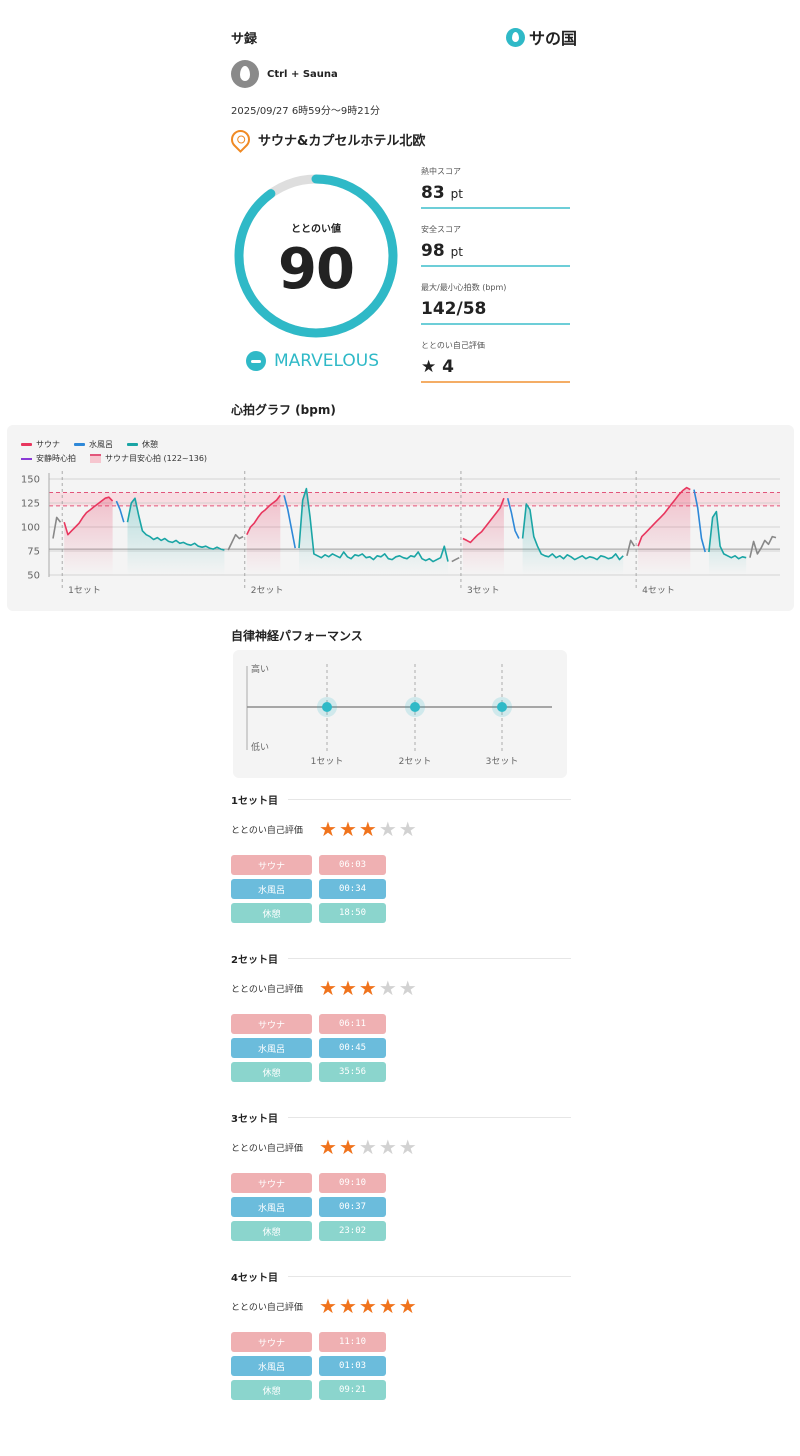  I want to click on legend-safe-band: サウナ目安心拍 (122~136), so click(148, 458).